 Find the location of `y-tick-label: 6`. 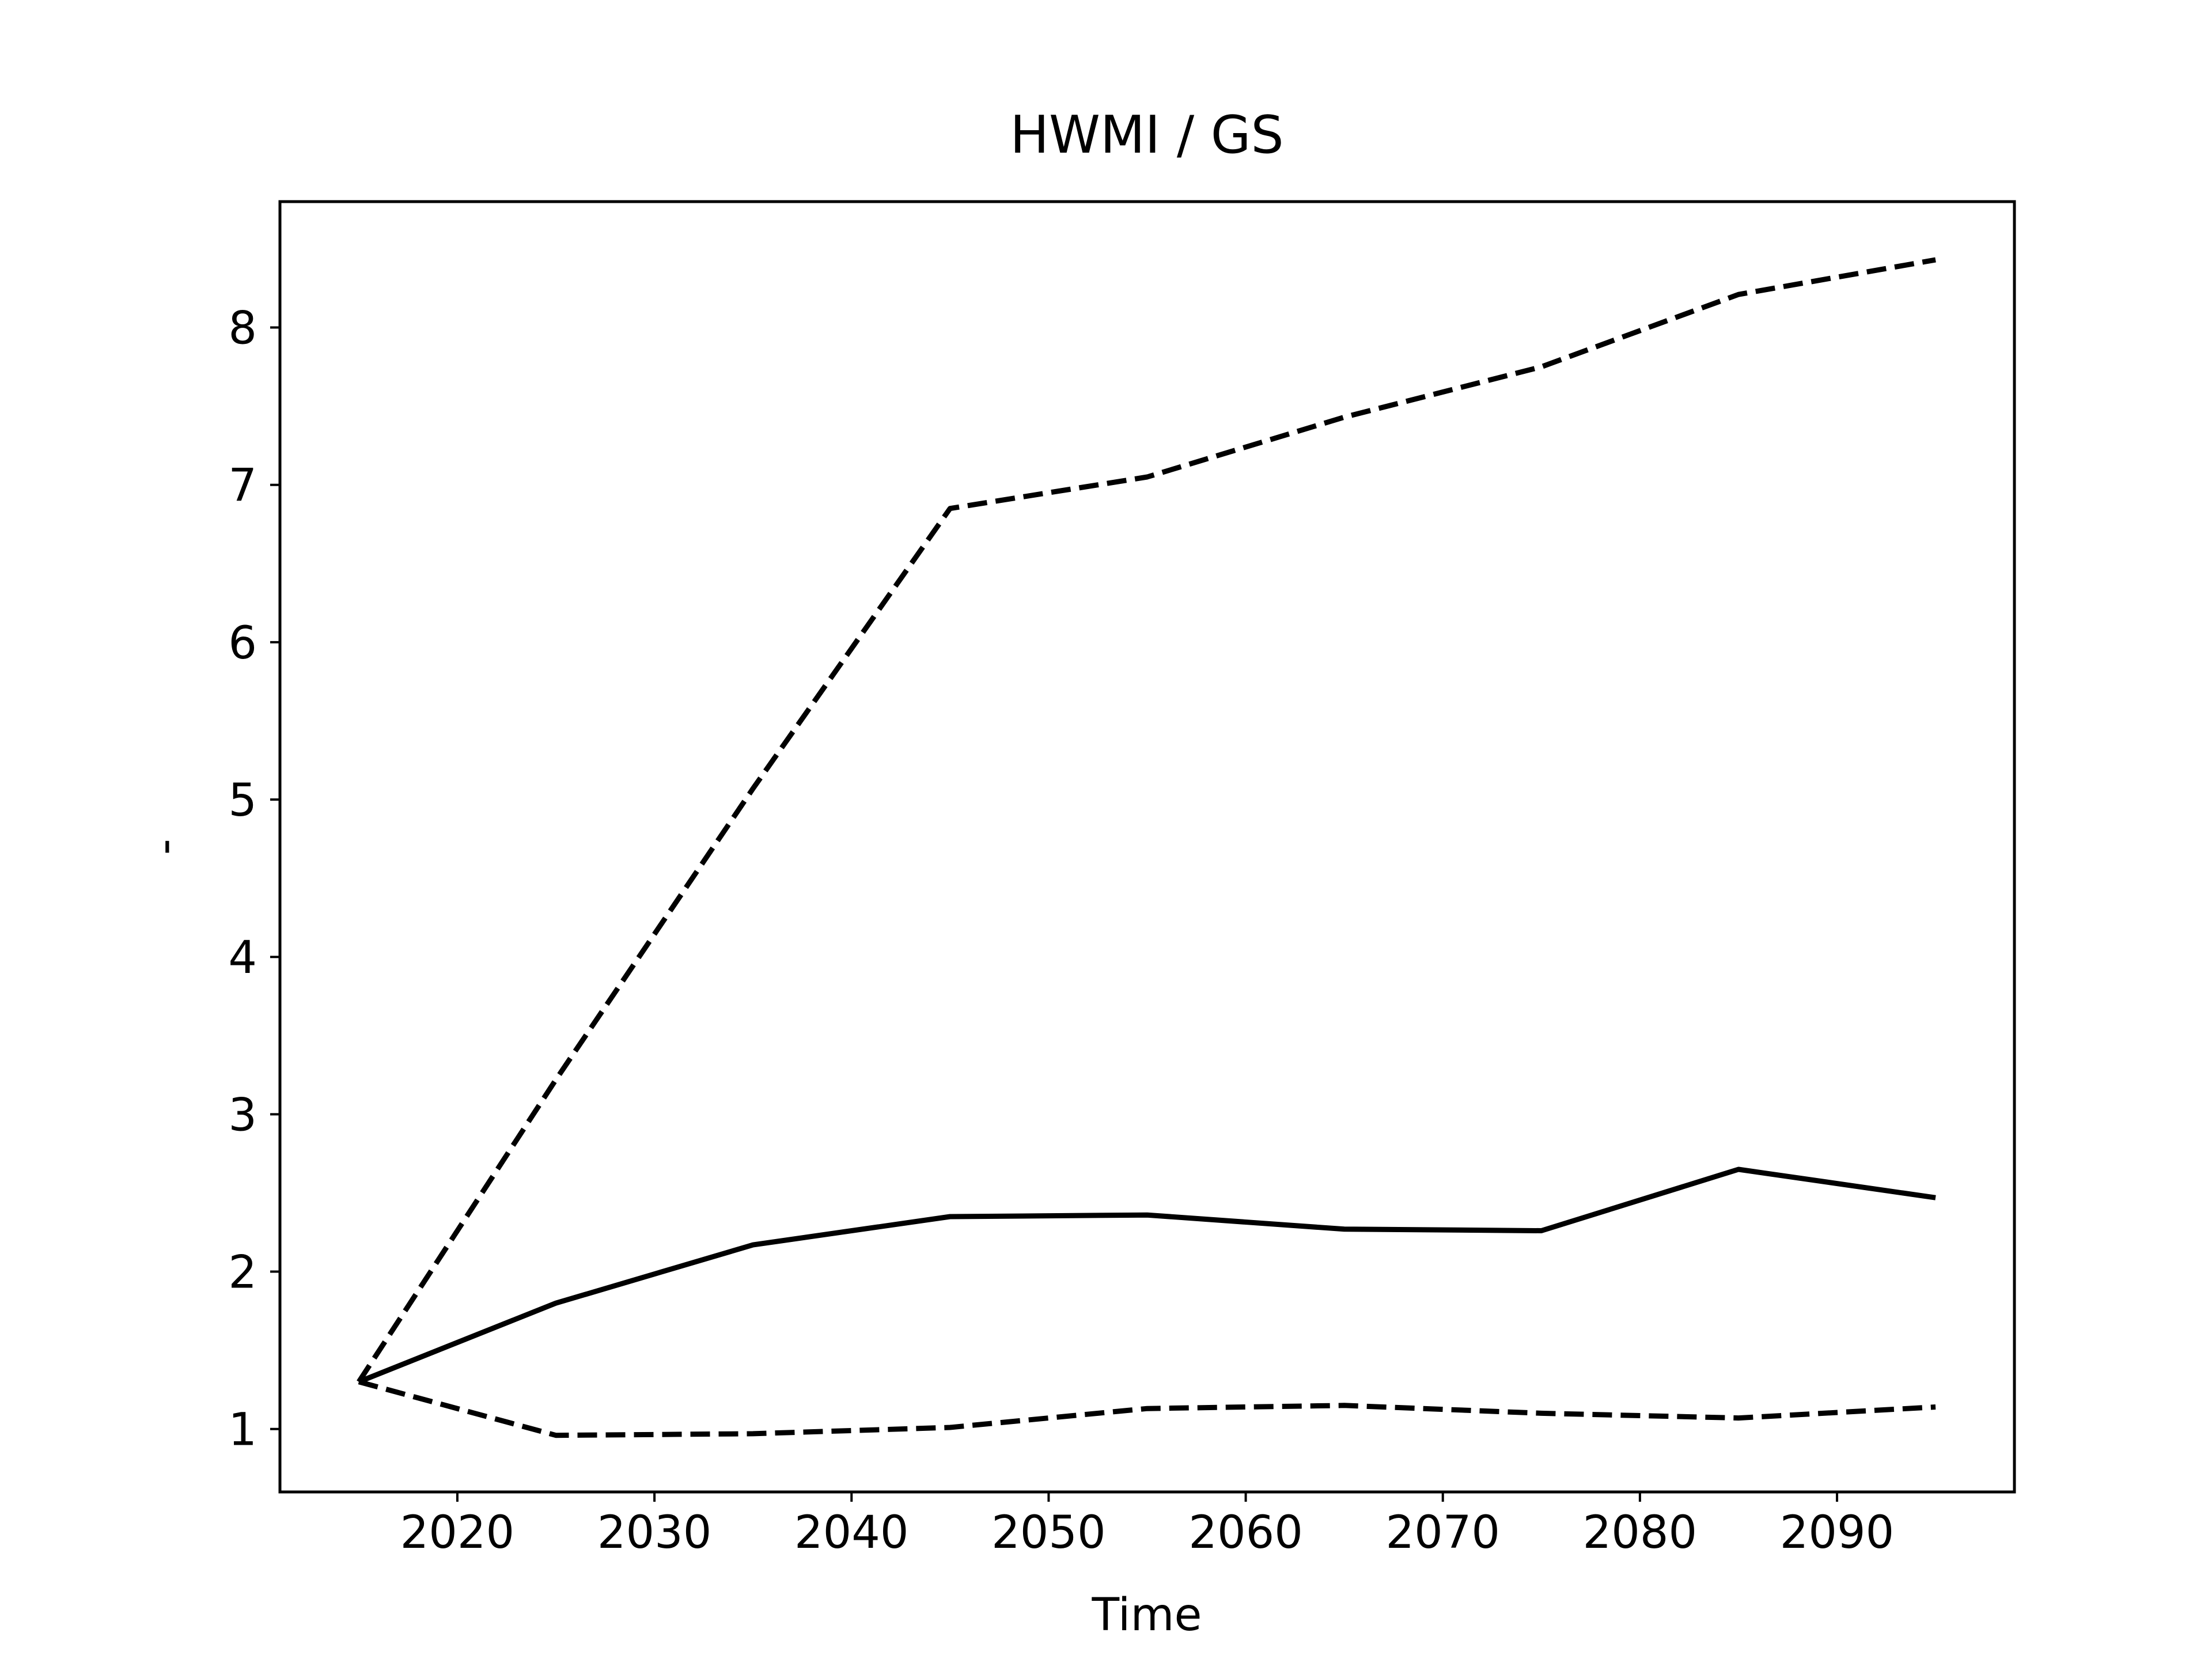

y-tick-label: 6 is located at coordinates (242, 643).